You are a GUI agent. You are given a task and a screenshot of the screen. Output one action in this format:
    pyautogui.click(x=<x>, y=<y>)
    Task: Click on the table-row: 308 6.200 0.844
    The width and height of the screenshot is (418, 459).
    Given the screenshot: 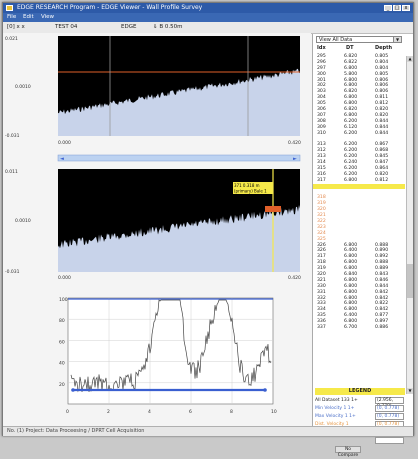 What is the action you would take?
    pyautogui.click(x=359, y=122)
    